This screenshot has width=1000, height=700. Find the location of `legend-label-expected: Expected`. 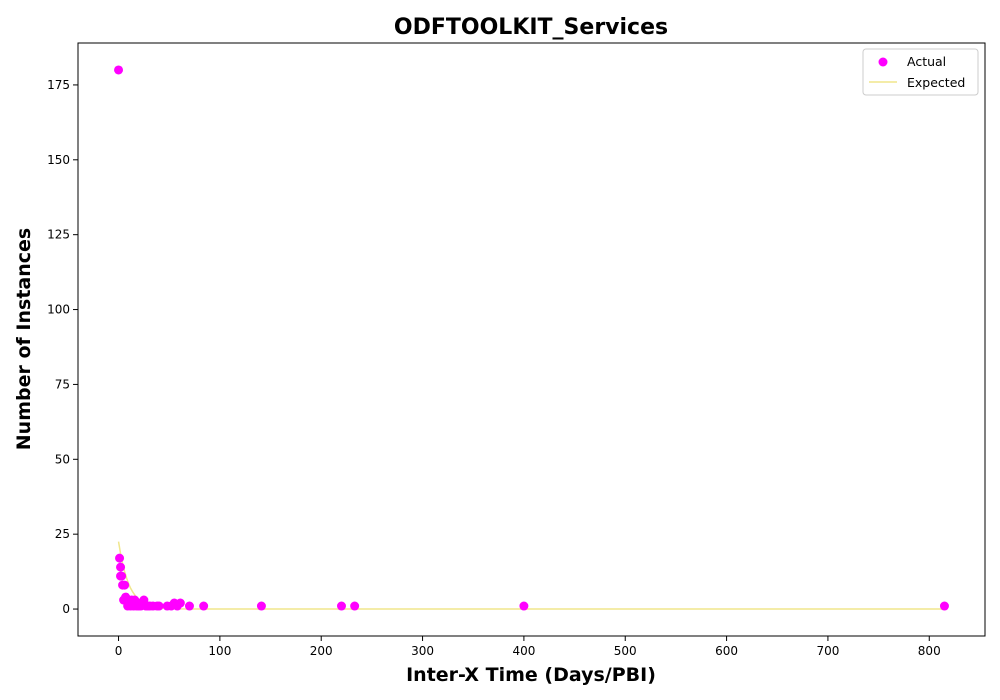

legend-label-expected: Expected is located at coordinates (936, 82).